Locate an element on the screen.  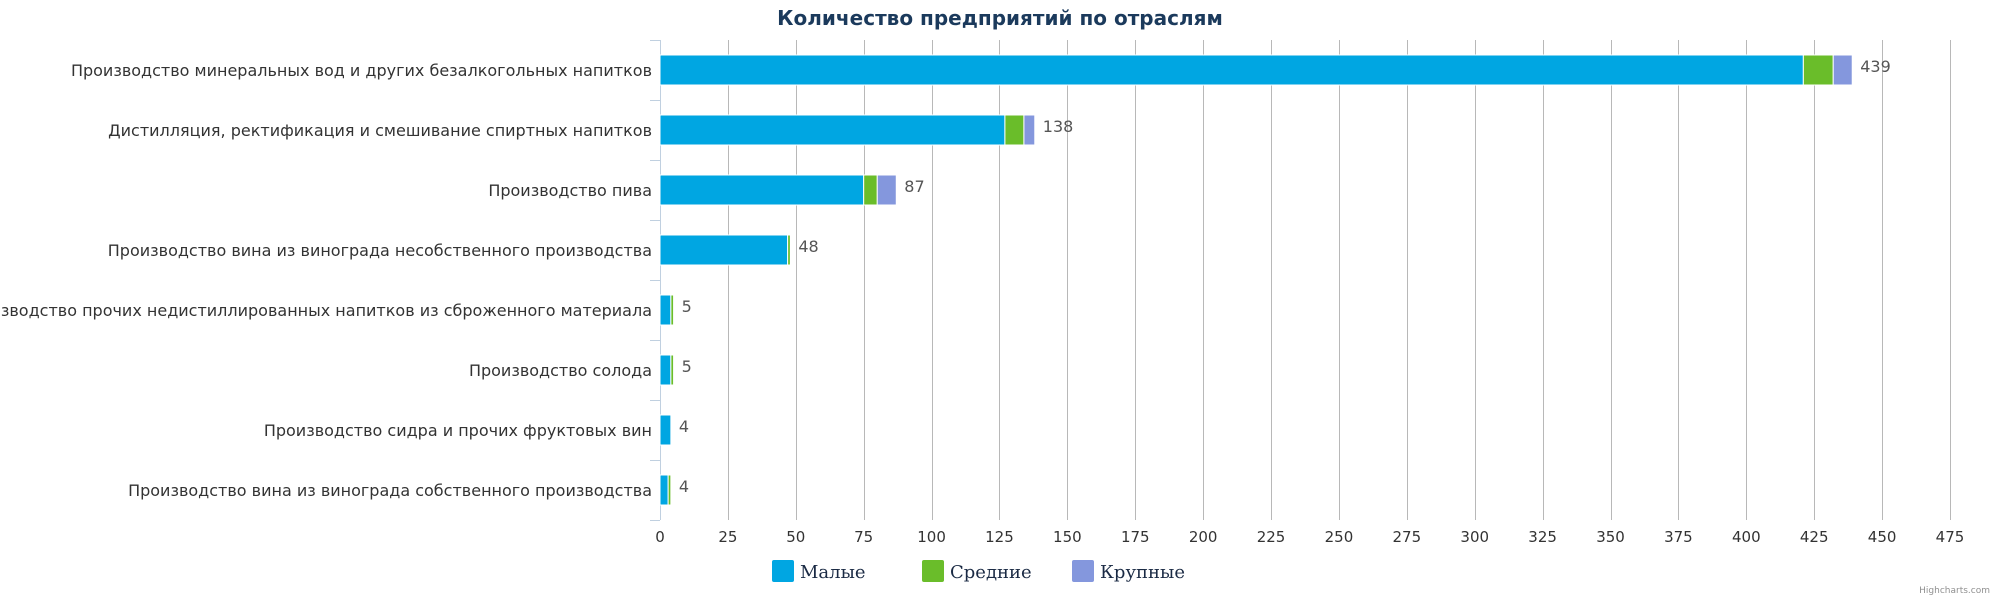
x-tick-label: 325 is located at coordinates (1542, 537).